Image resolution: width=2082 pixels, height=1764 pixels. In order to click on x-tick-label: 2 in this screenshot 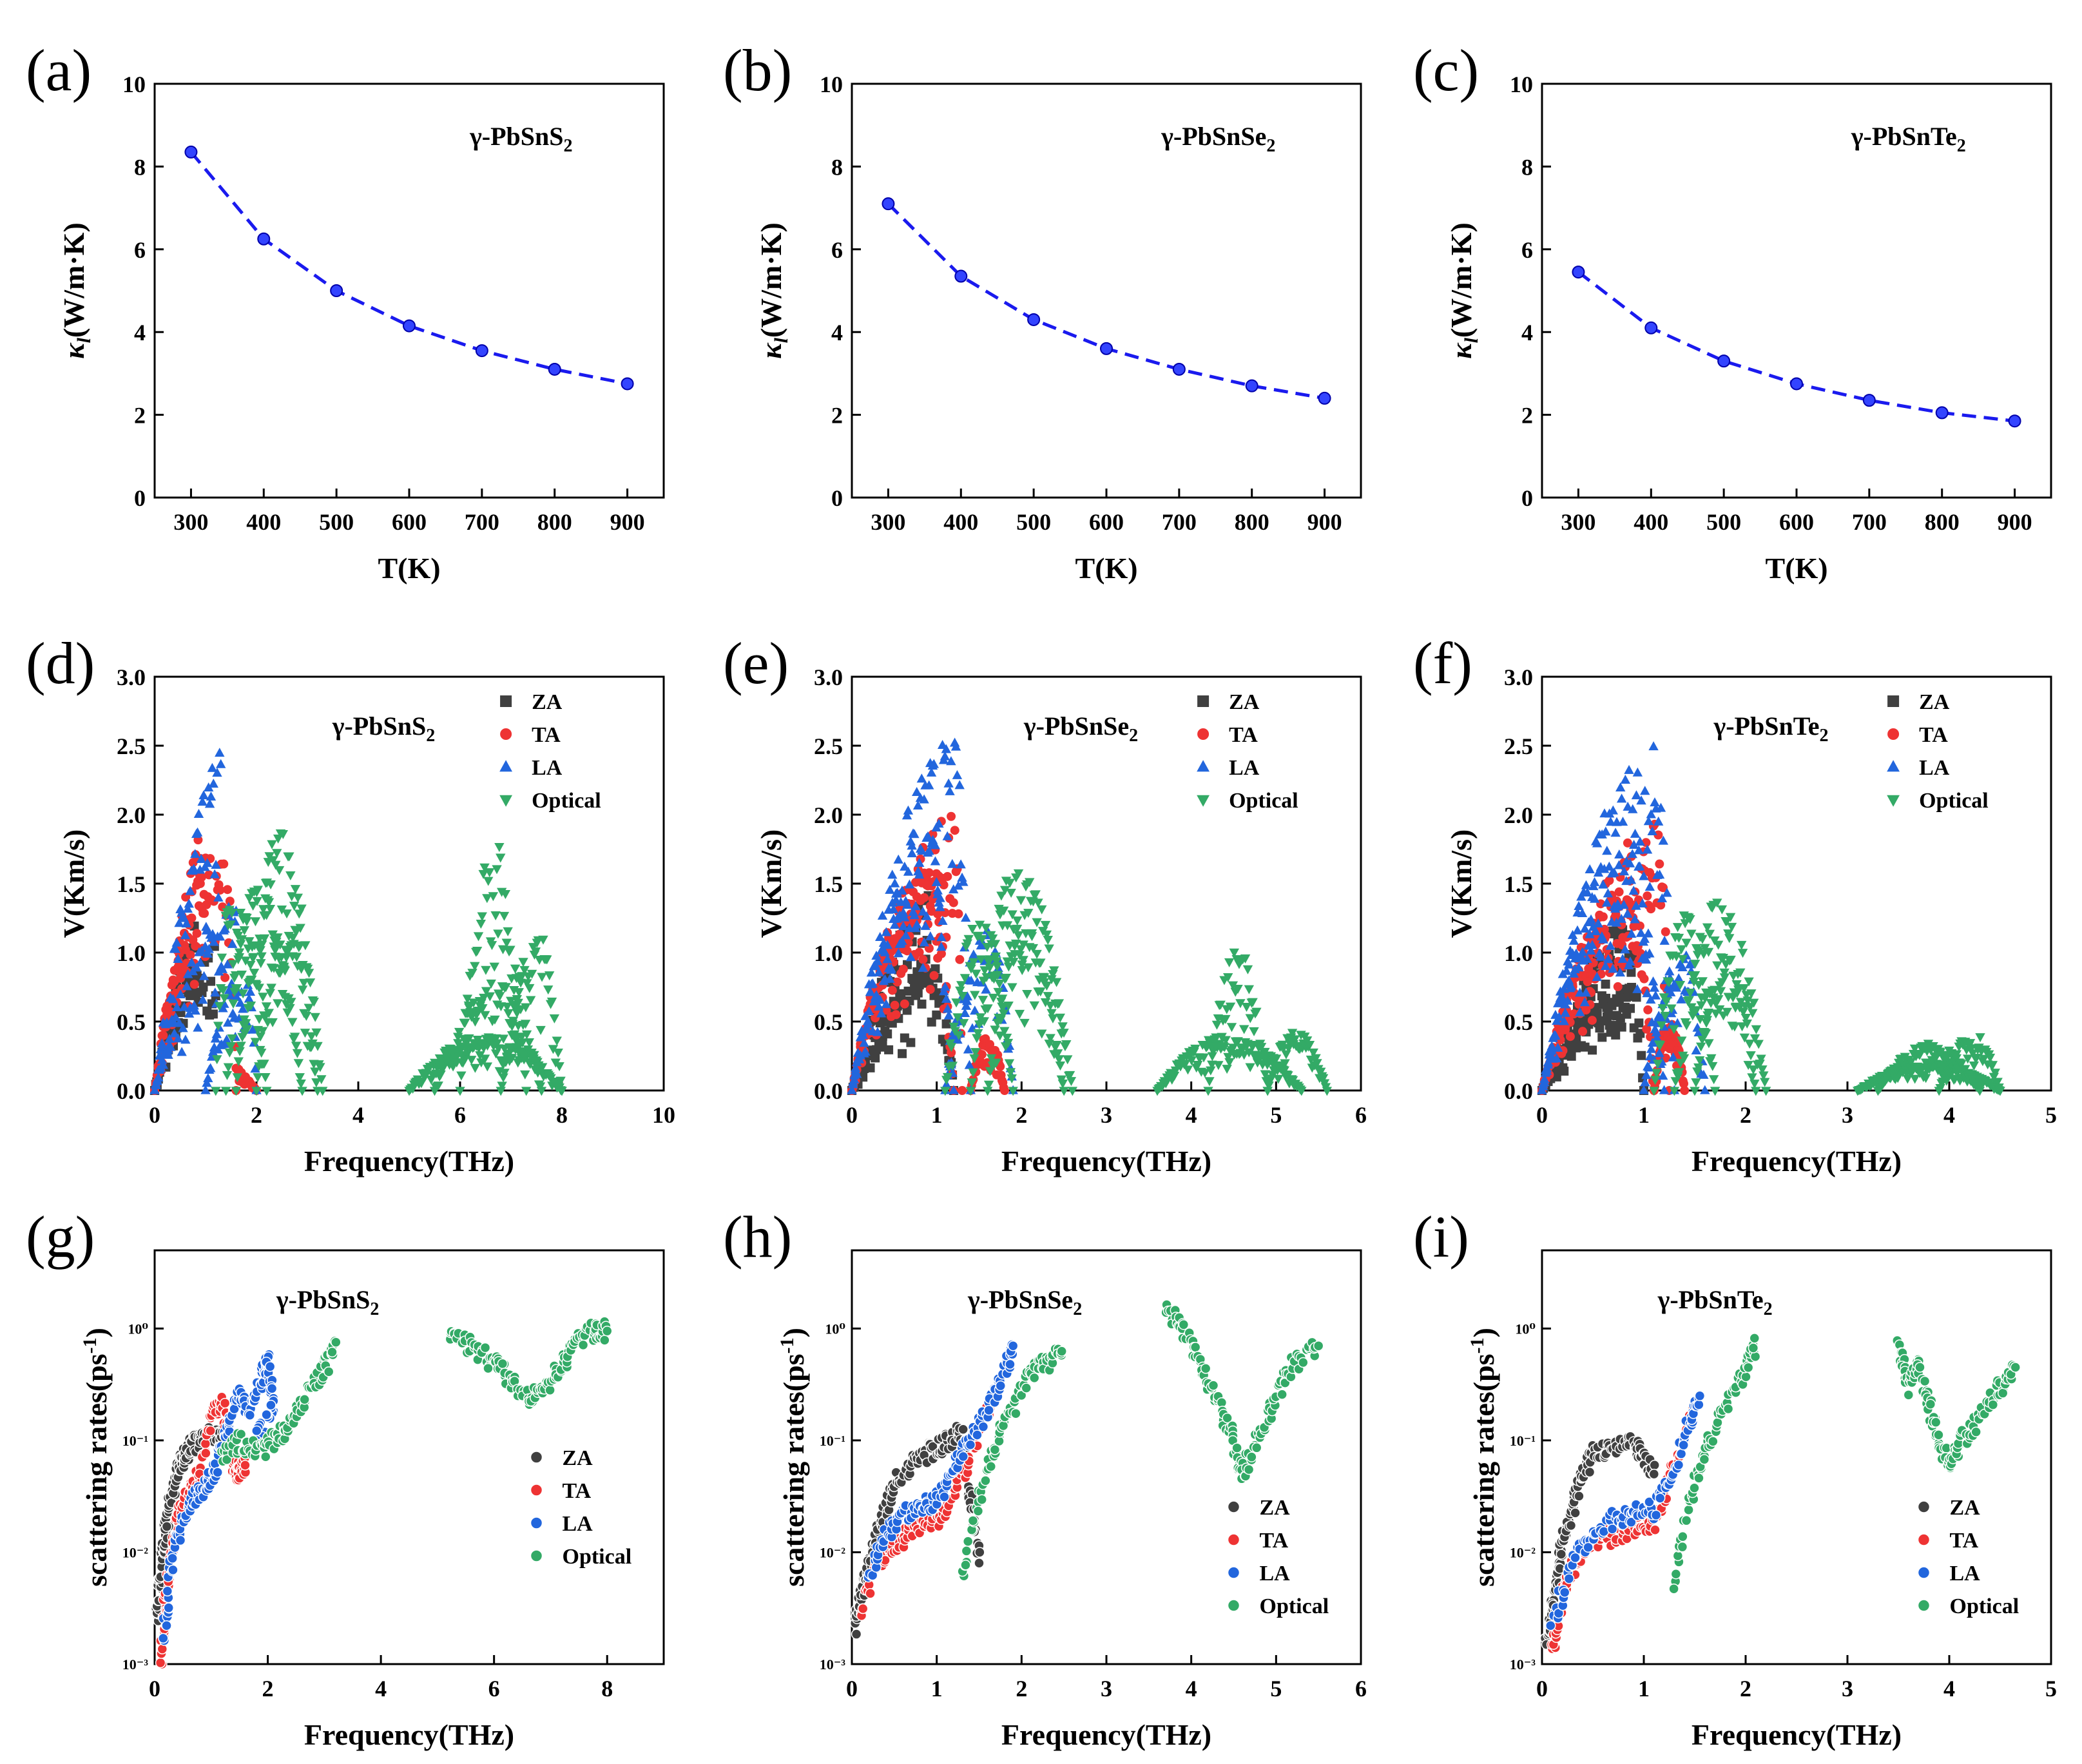, I will do `click(256, 1115)`.